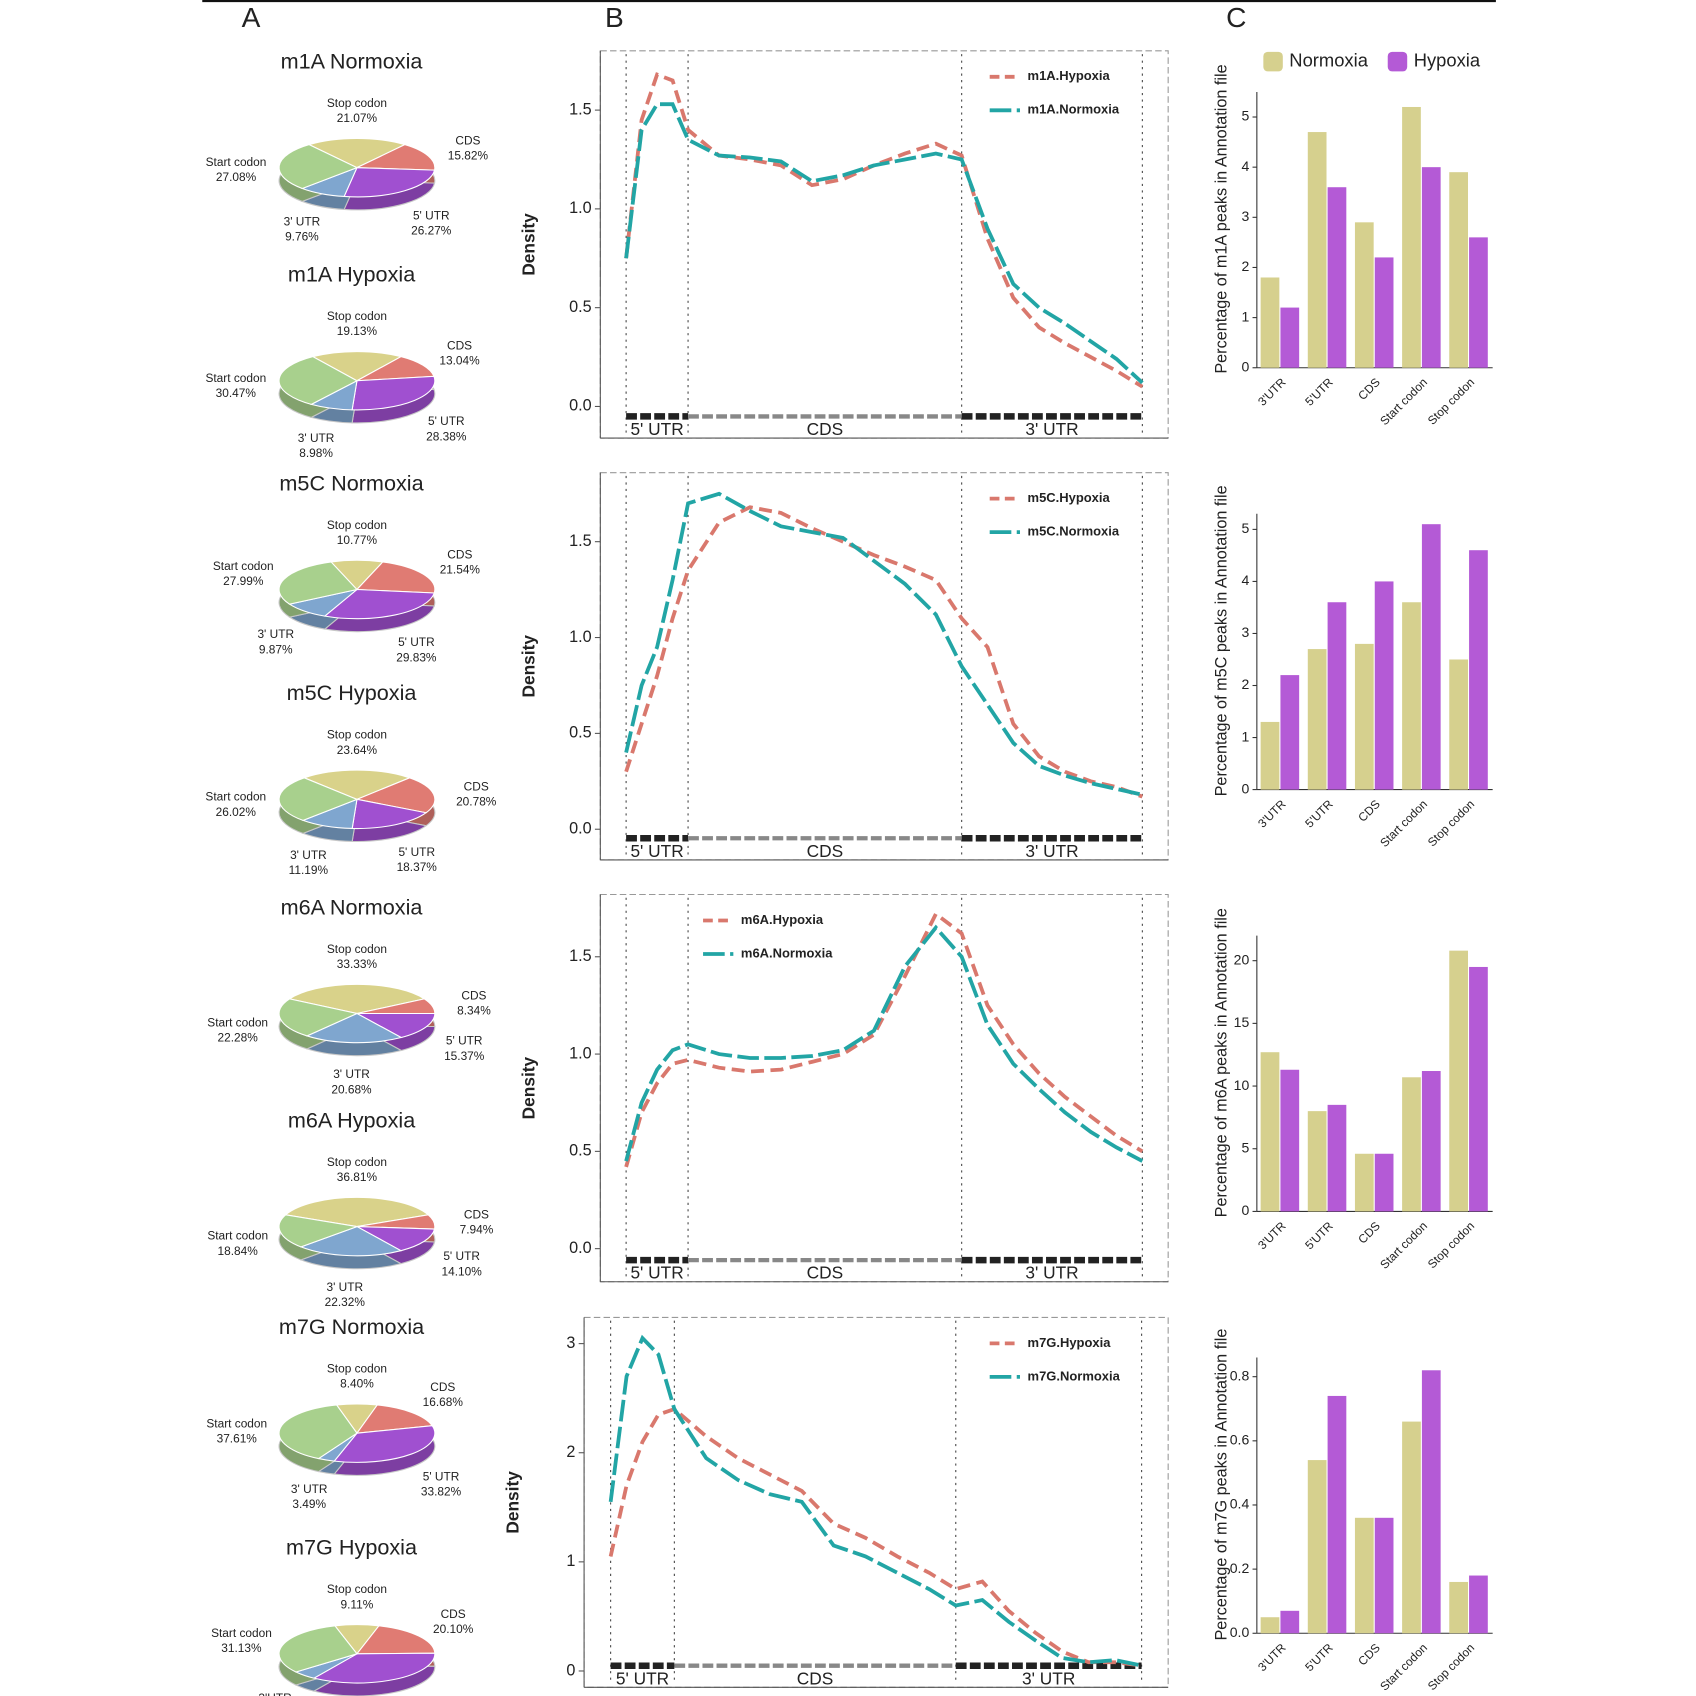 This screenshot has height=1696, width=1696. Describe the element at coordinates (1069, 497) in the screenshot. I see `legend-label: m5C.Hypoxia` at that location.